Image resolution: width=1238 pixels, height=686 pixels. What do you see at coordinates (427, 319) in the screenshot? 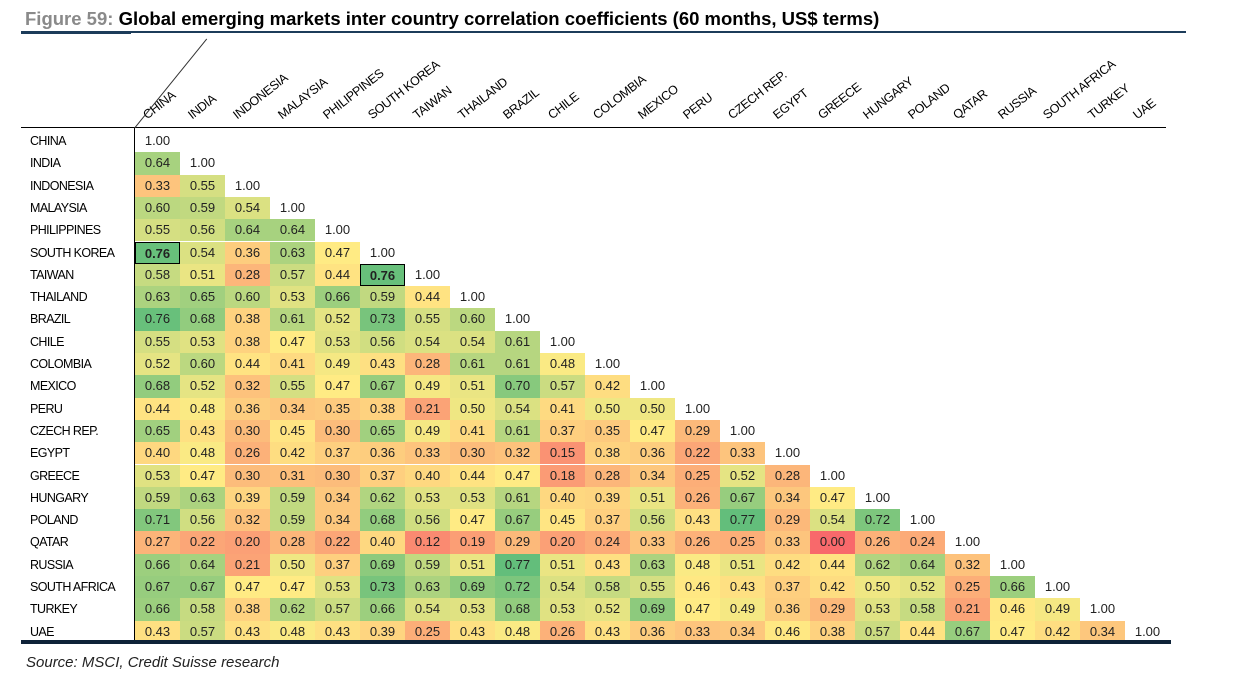
I see `heatmap-cell: 0.55` at bounding box center [427, 319].